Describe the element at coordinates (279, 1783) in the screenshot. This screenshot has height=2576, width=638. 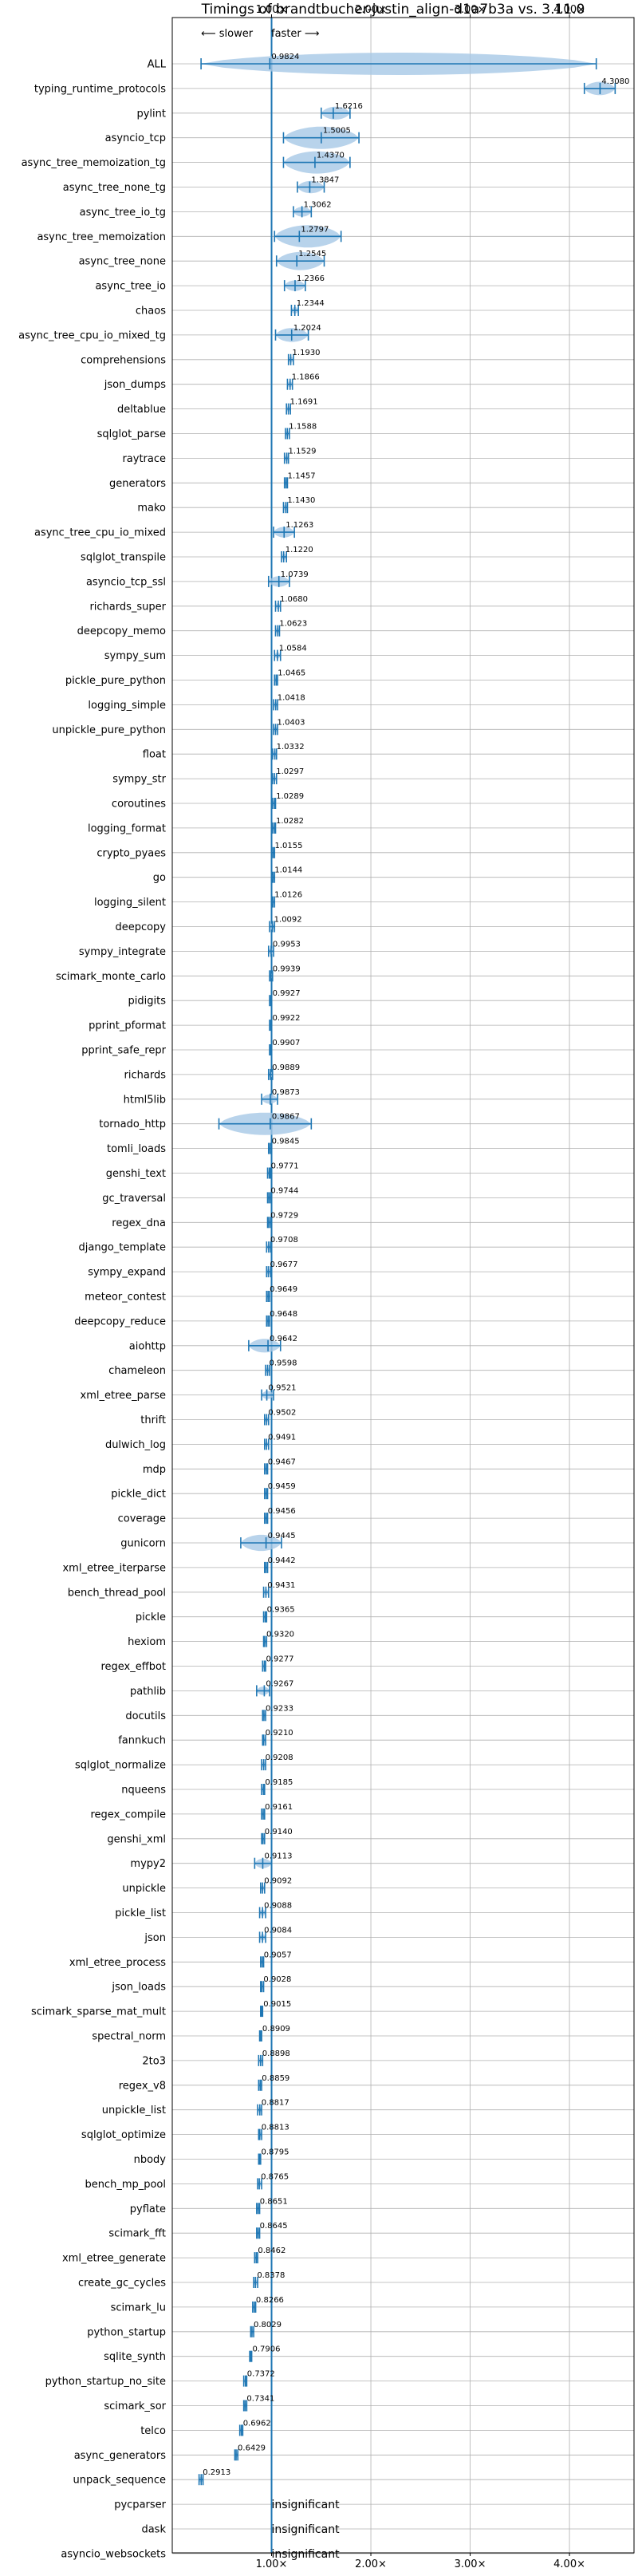
I see `benchmark-value-label: 0.9185` at that location.